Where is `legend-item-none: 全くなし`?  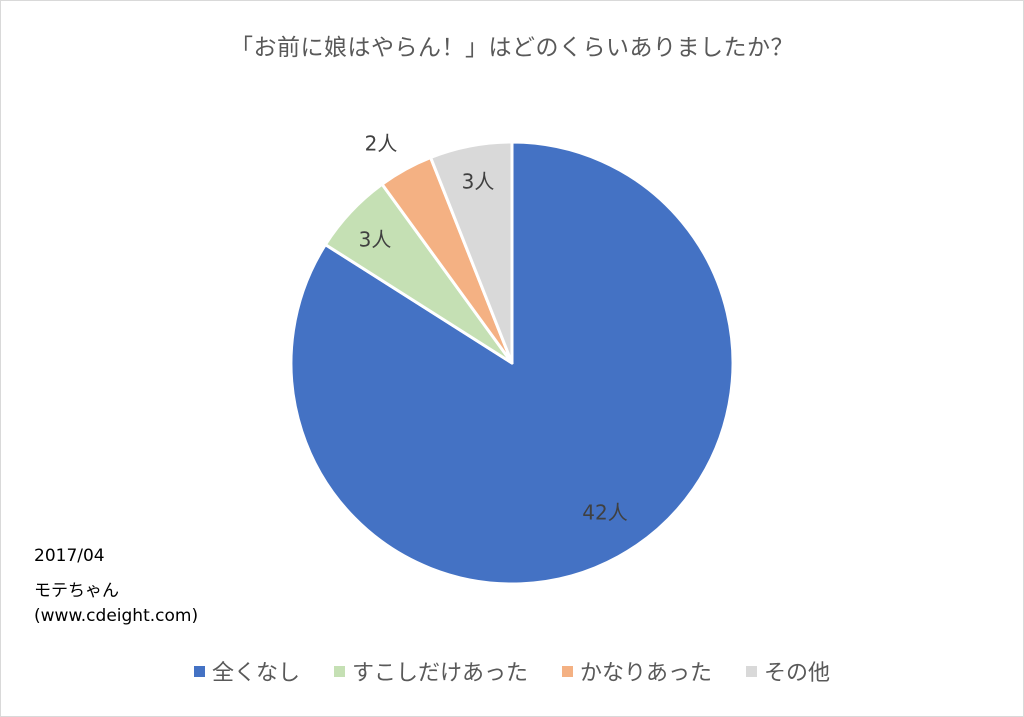
legend-item-none: 全くなし is located at coordinates (246, 671).